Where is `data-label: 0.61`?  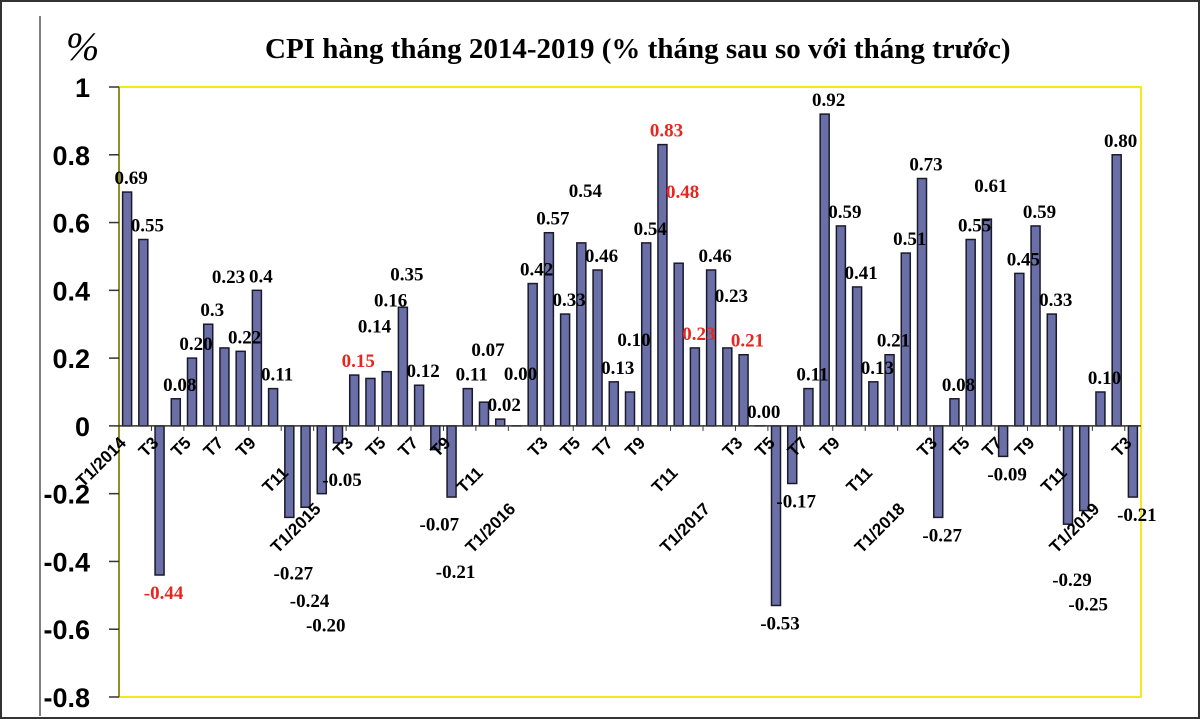 data-label: 0.61 is located at coordinates (990, 186).